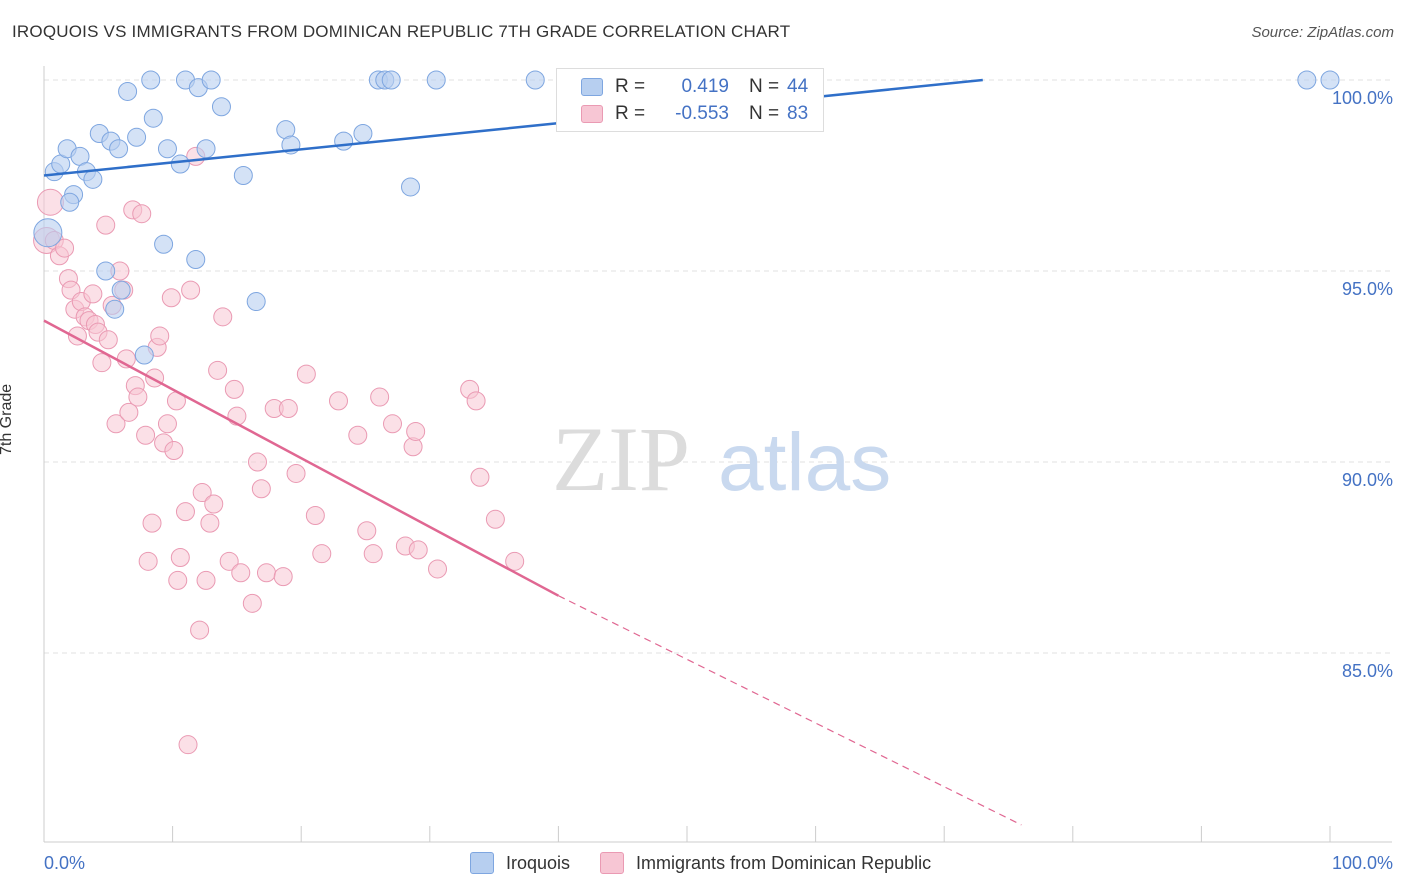 This screenshot has width=1406, height=892. What do you see at coordinates (538, 862) in the screenshot?
I see `legend-label: Iroquois` at bounding box center [538, 862].